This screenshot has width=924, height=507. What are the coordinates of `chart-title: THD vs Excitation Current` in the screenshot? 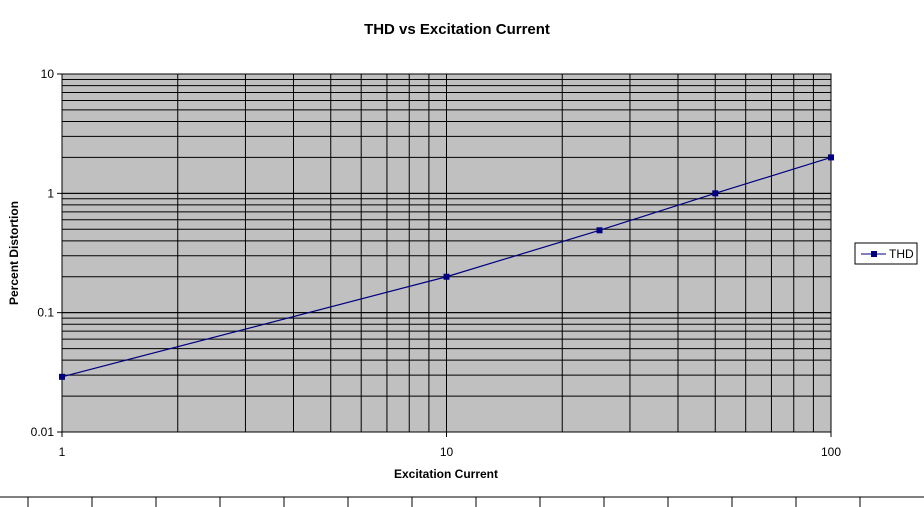 It's located at (457, 29).